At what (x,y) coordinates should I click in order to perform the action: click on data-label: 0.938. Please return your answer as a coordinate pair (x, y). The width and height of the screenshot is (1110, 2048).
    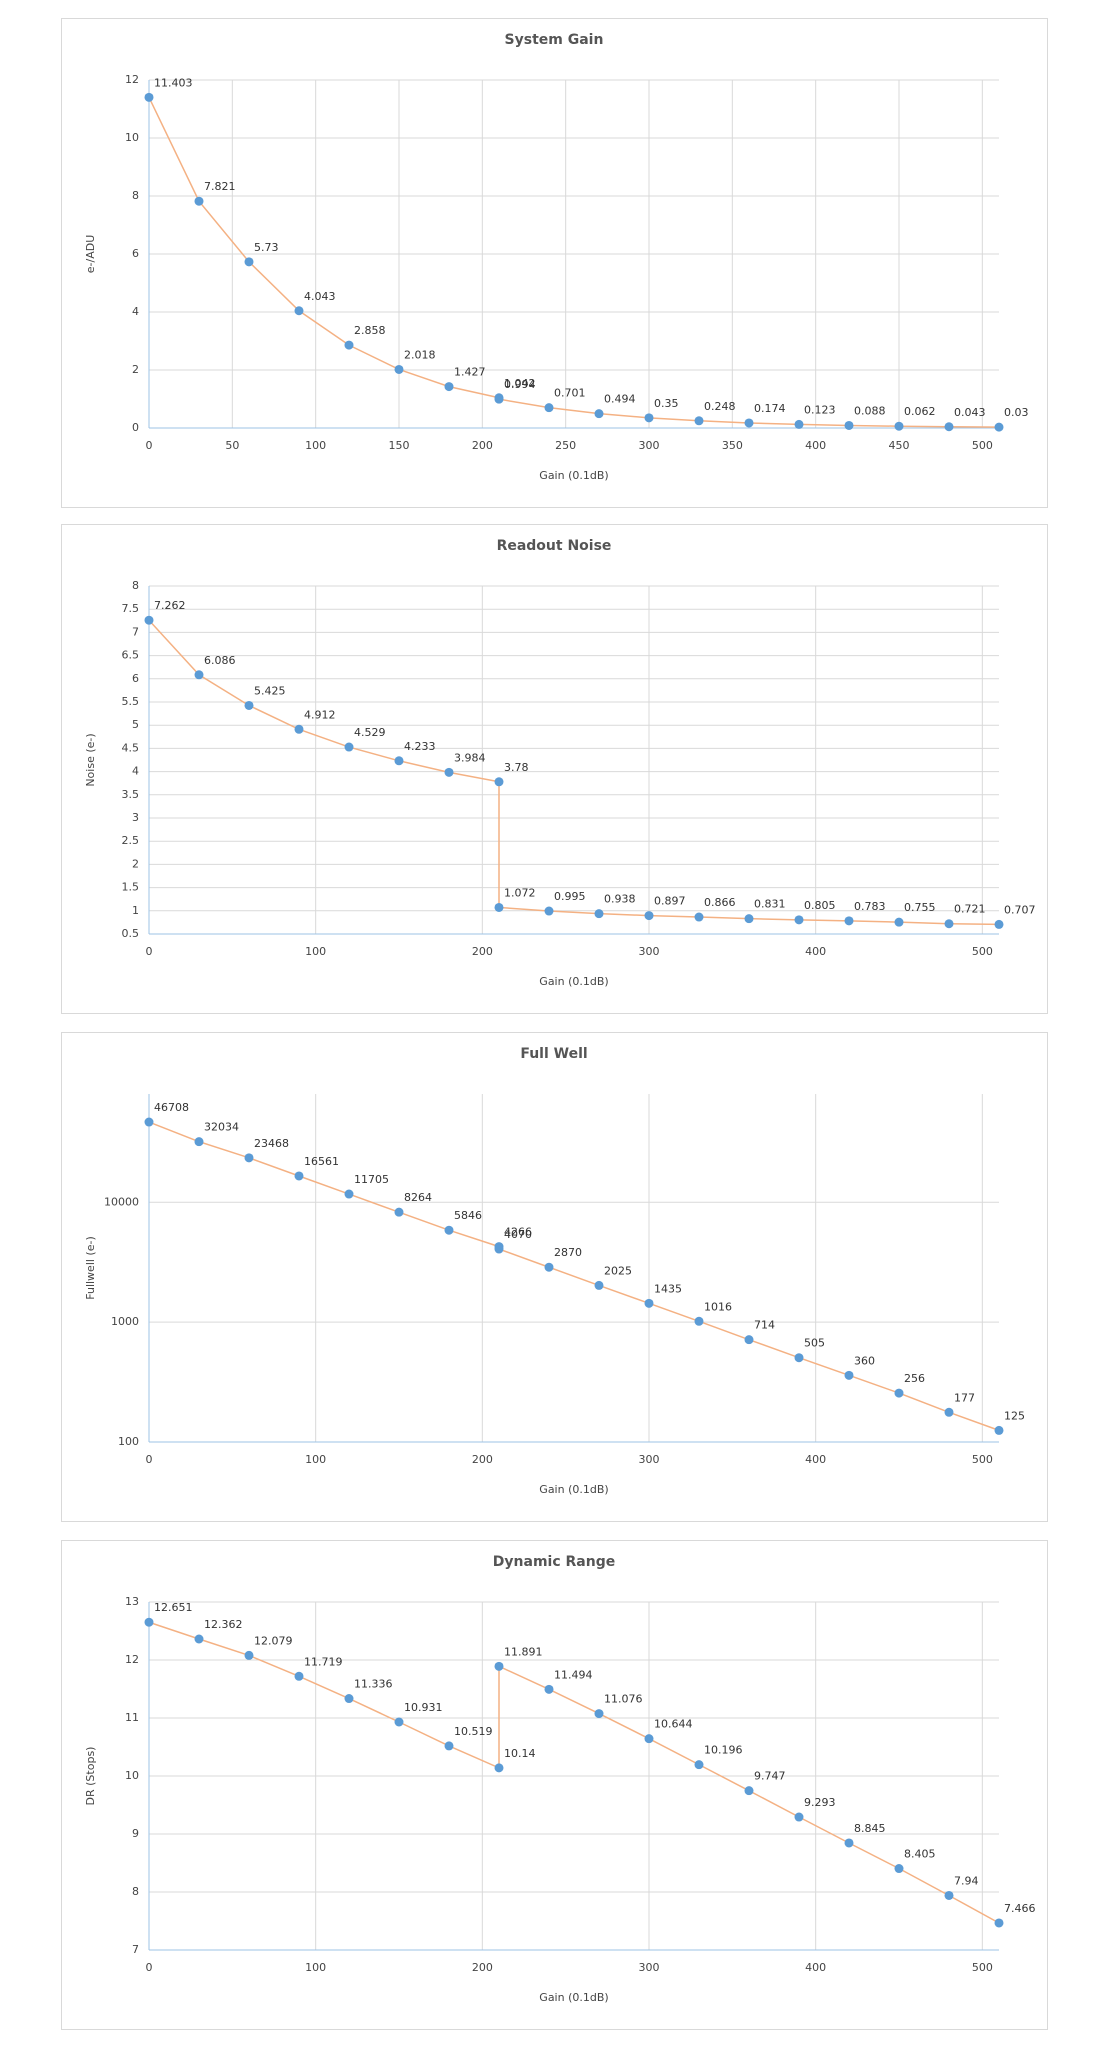
    Looking at the image, I should click on (620, 899).